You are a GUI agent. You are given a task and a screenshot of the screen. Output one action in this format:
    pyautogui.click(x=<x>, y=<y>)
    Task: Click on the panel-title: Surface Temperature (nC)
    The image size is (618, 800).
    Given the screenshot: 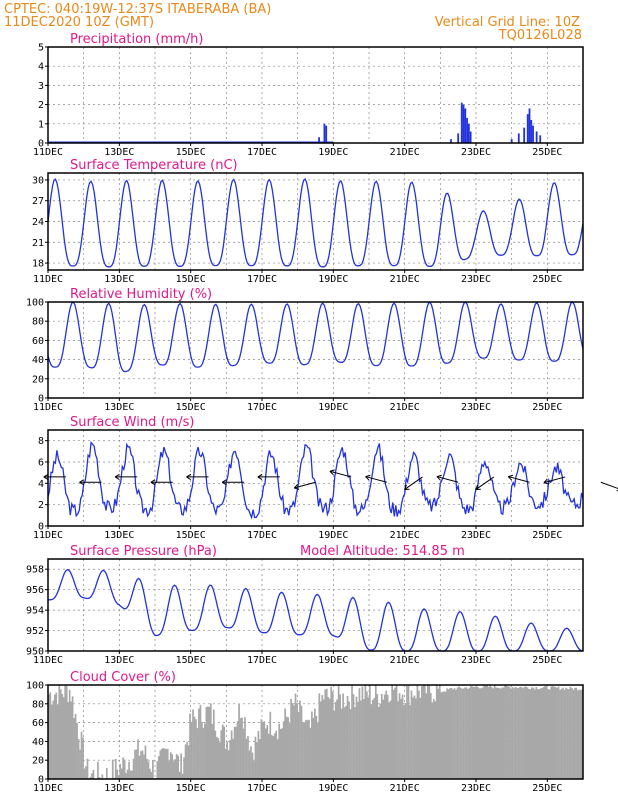 What is the action you would take?
    pyautogui.click(x=154, y=165)
    